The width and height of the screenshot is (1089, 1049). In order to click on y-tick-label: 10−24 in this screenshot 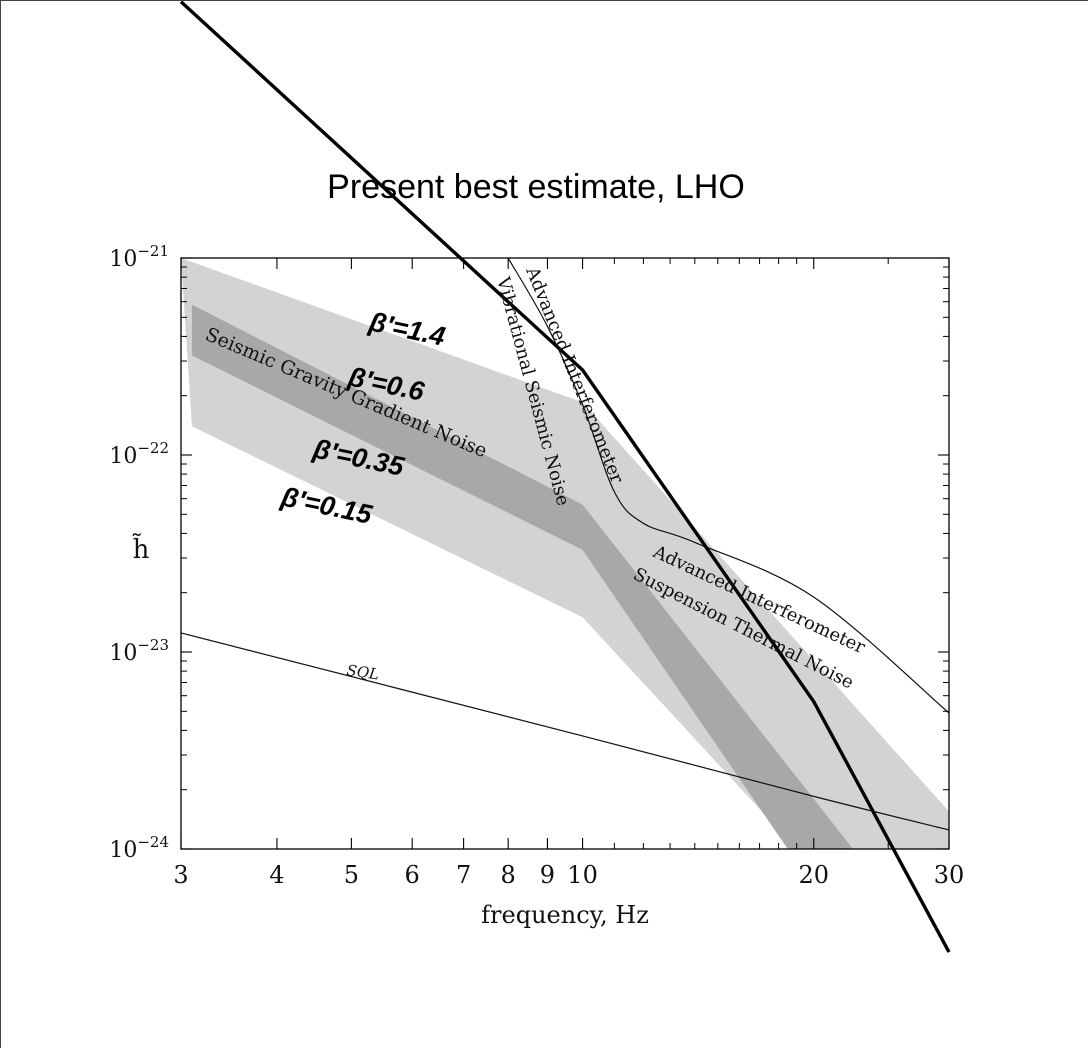, I will do `click(139, 848)`.